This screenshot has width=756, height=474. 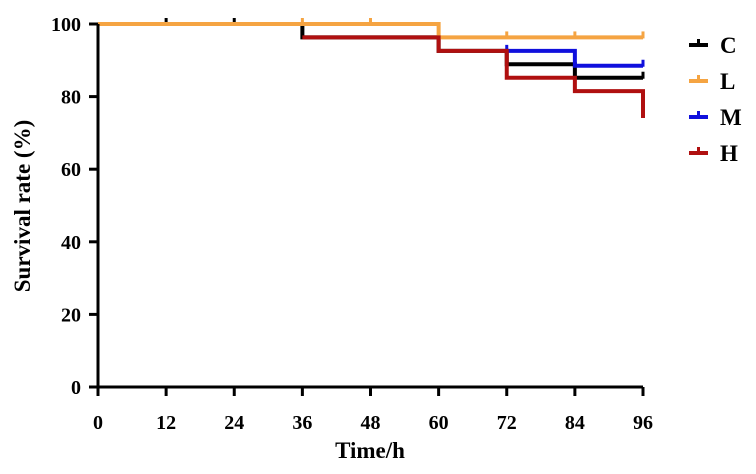 What do you see at coordinates (473, 77) in the screenshot?
I see `series-line-h` at bounding box center [473, 77].